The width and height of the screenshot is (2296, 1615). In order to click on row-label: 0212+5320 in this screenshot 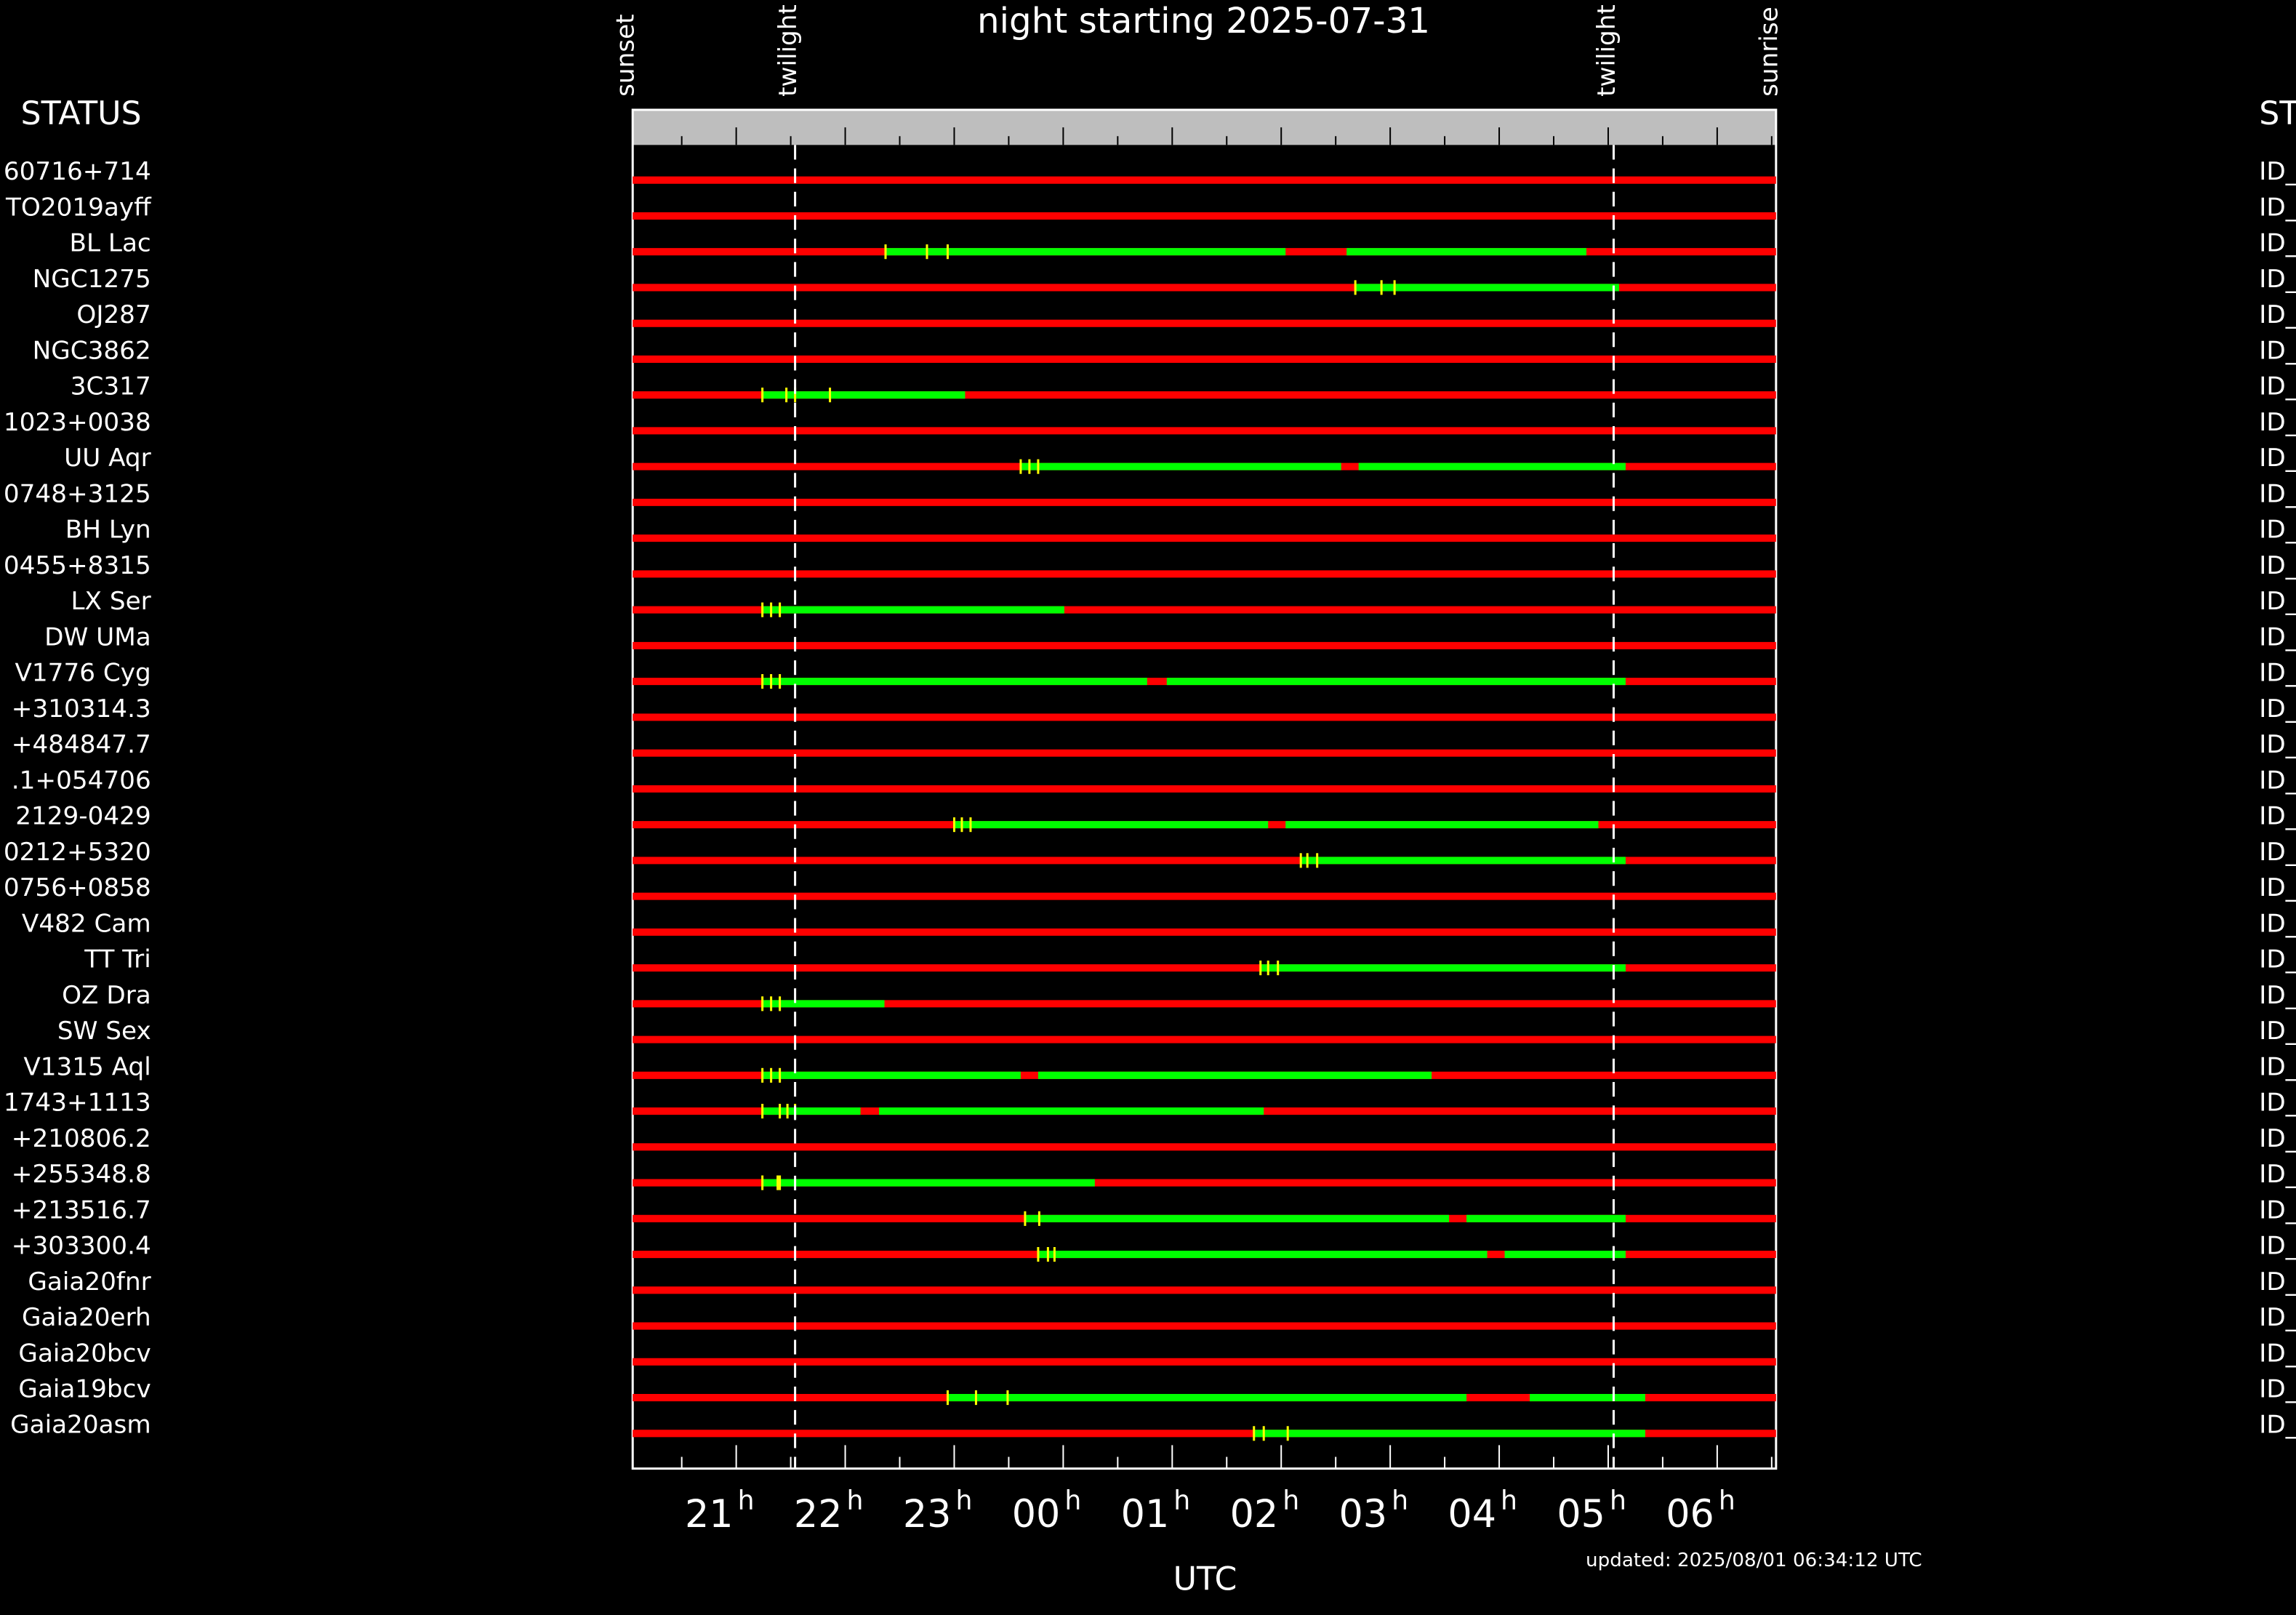, I will do `click(77, 852)`.